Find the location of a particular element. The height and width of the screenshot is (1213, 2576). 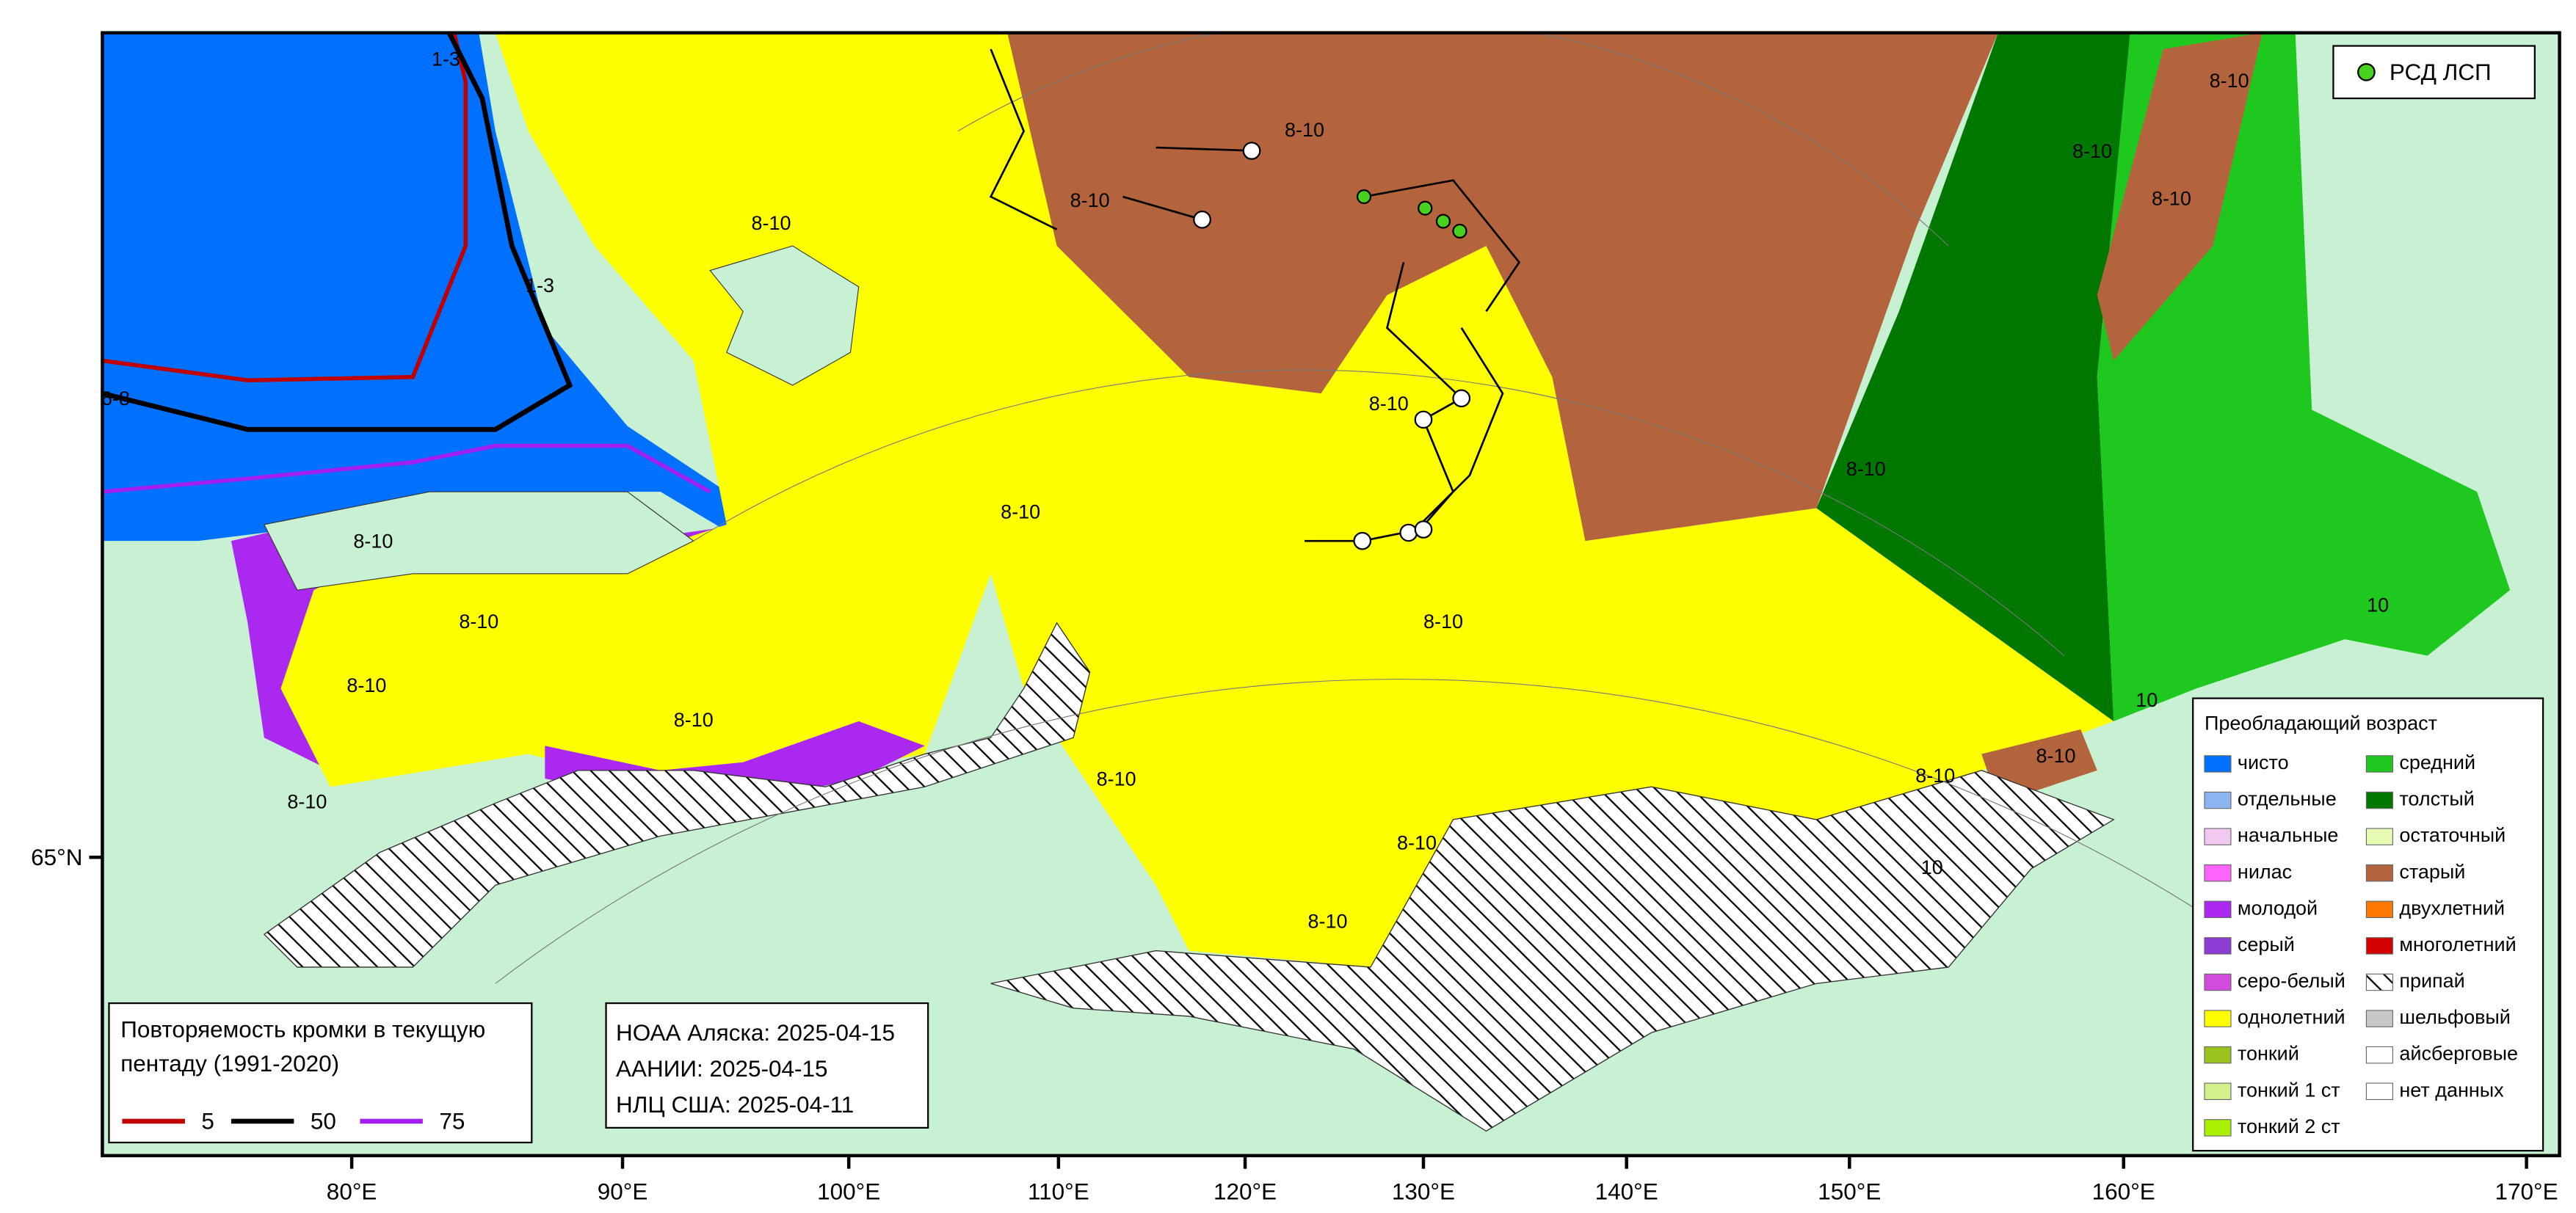

source-line: НОАА Аляска: 2025-04-15 is located at coordinates (756, 1033).